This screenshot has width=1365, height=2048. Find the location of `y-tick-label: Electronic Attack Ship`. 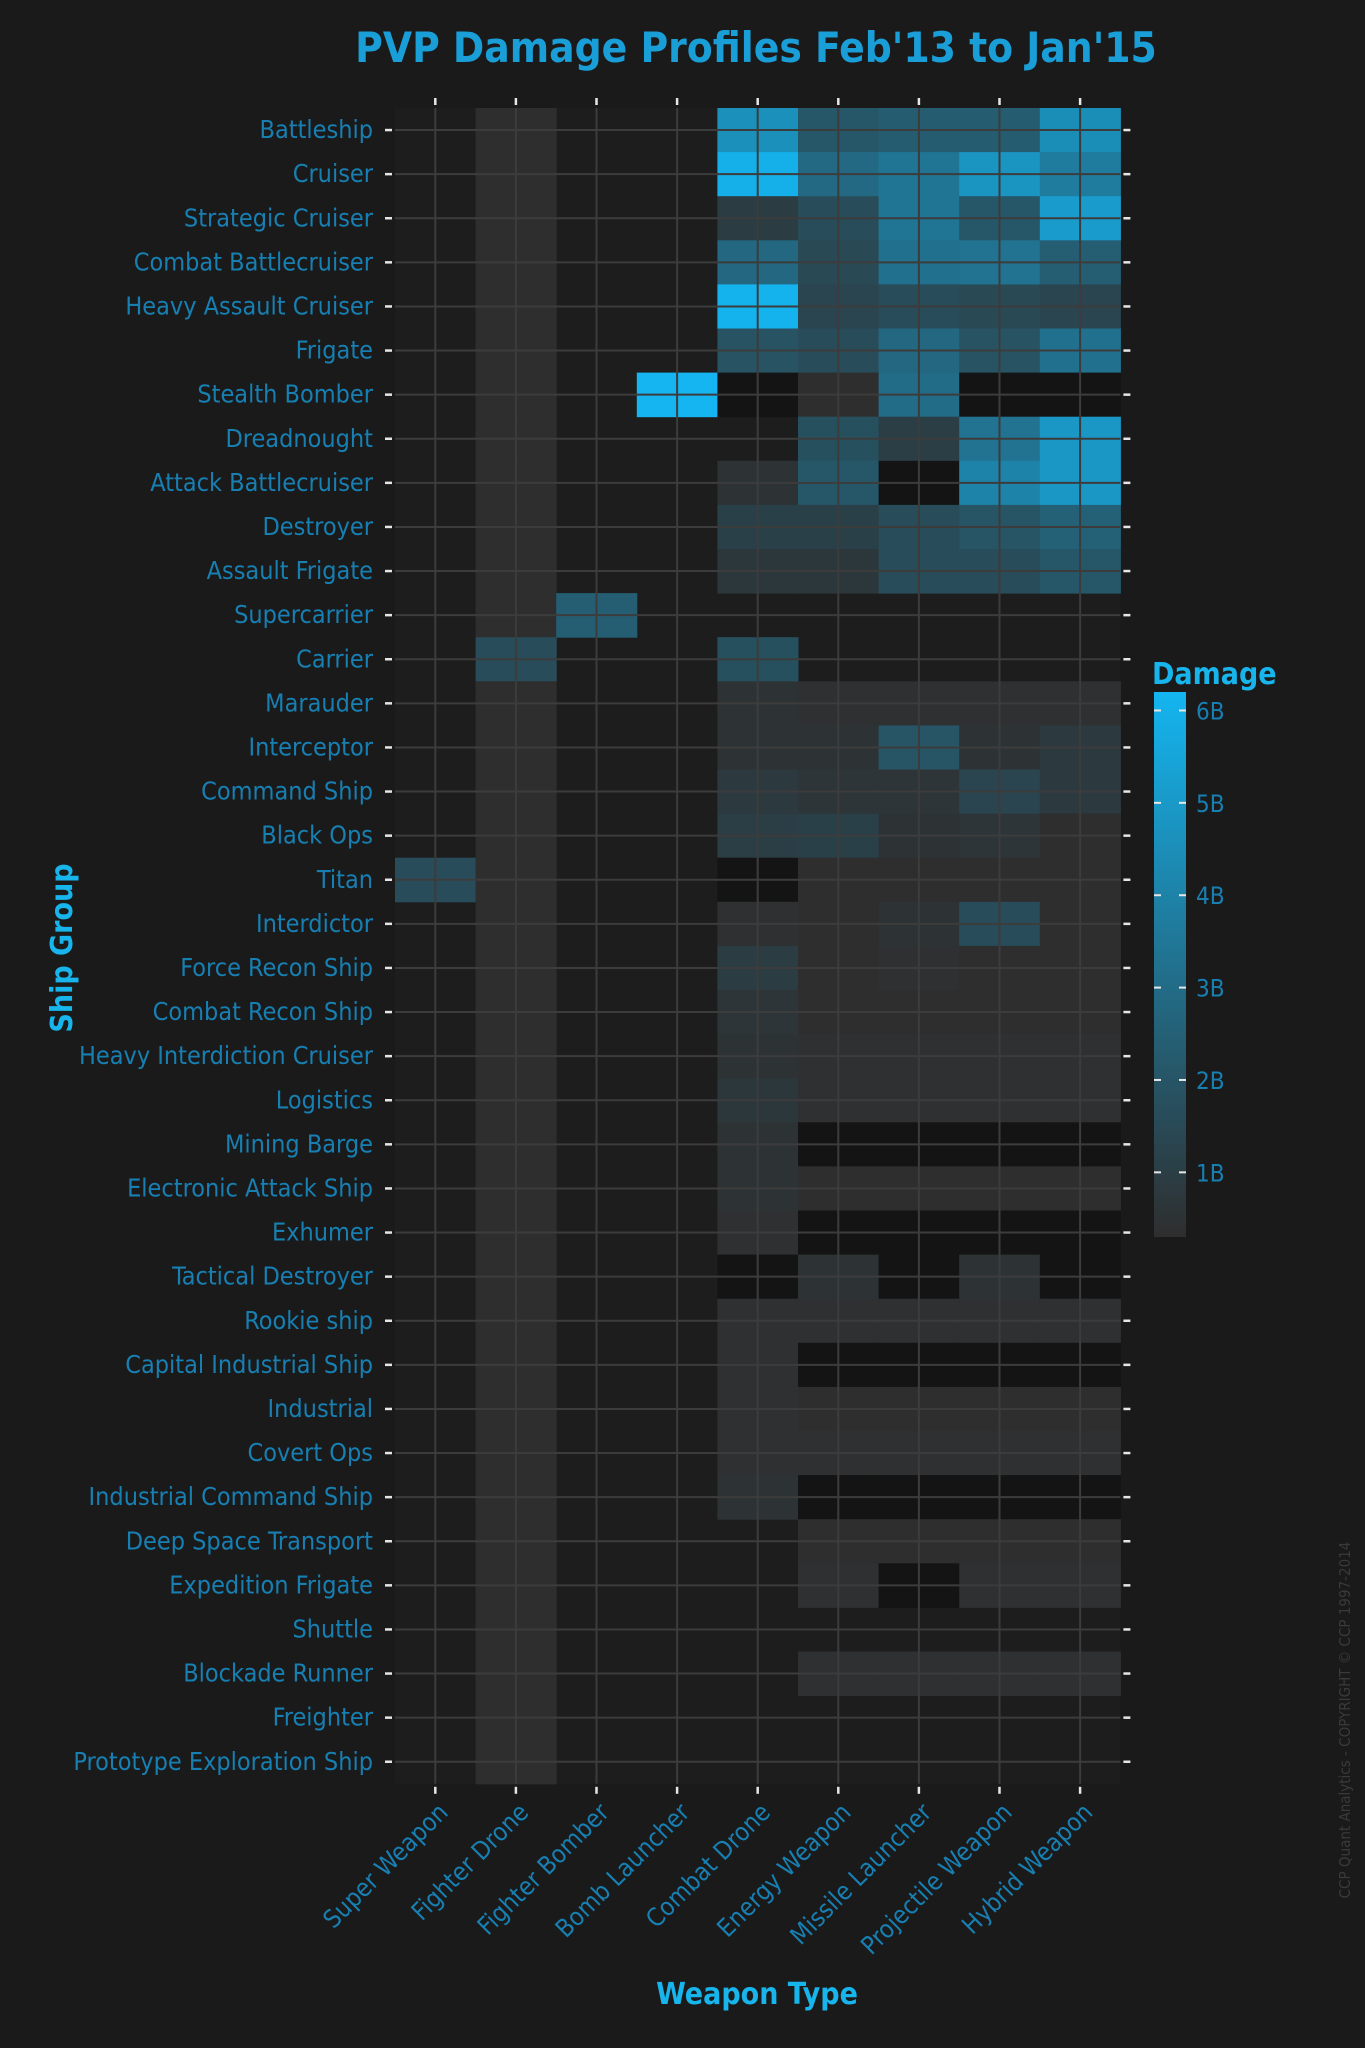

y-tick-label: Electronic Attack Ship is located at coordinates (250, 1187).